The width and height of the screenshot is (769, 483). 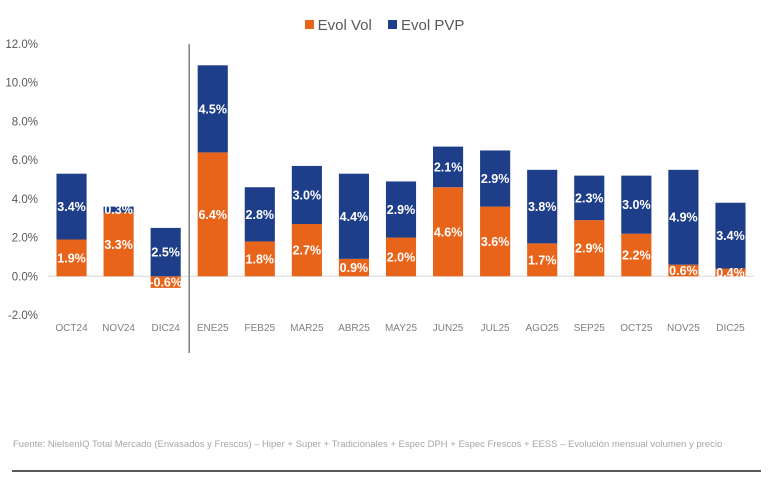 I want to click on y-tick-label: 4.0%, so click(x=25, y=200).